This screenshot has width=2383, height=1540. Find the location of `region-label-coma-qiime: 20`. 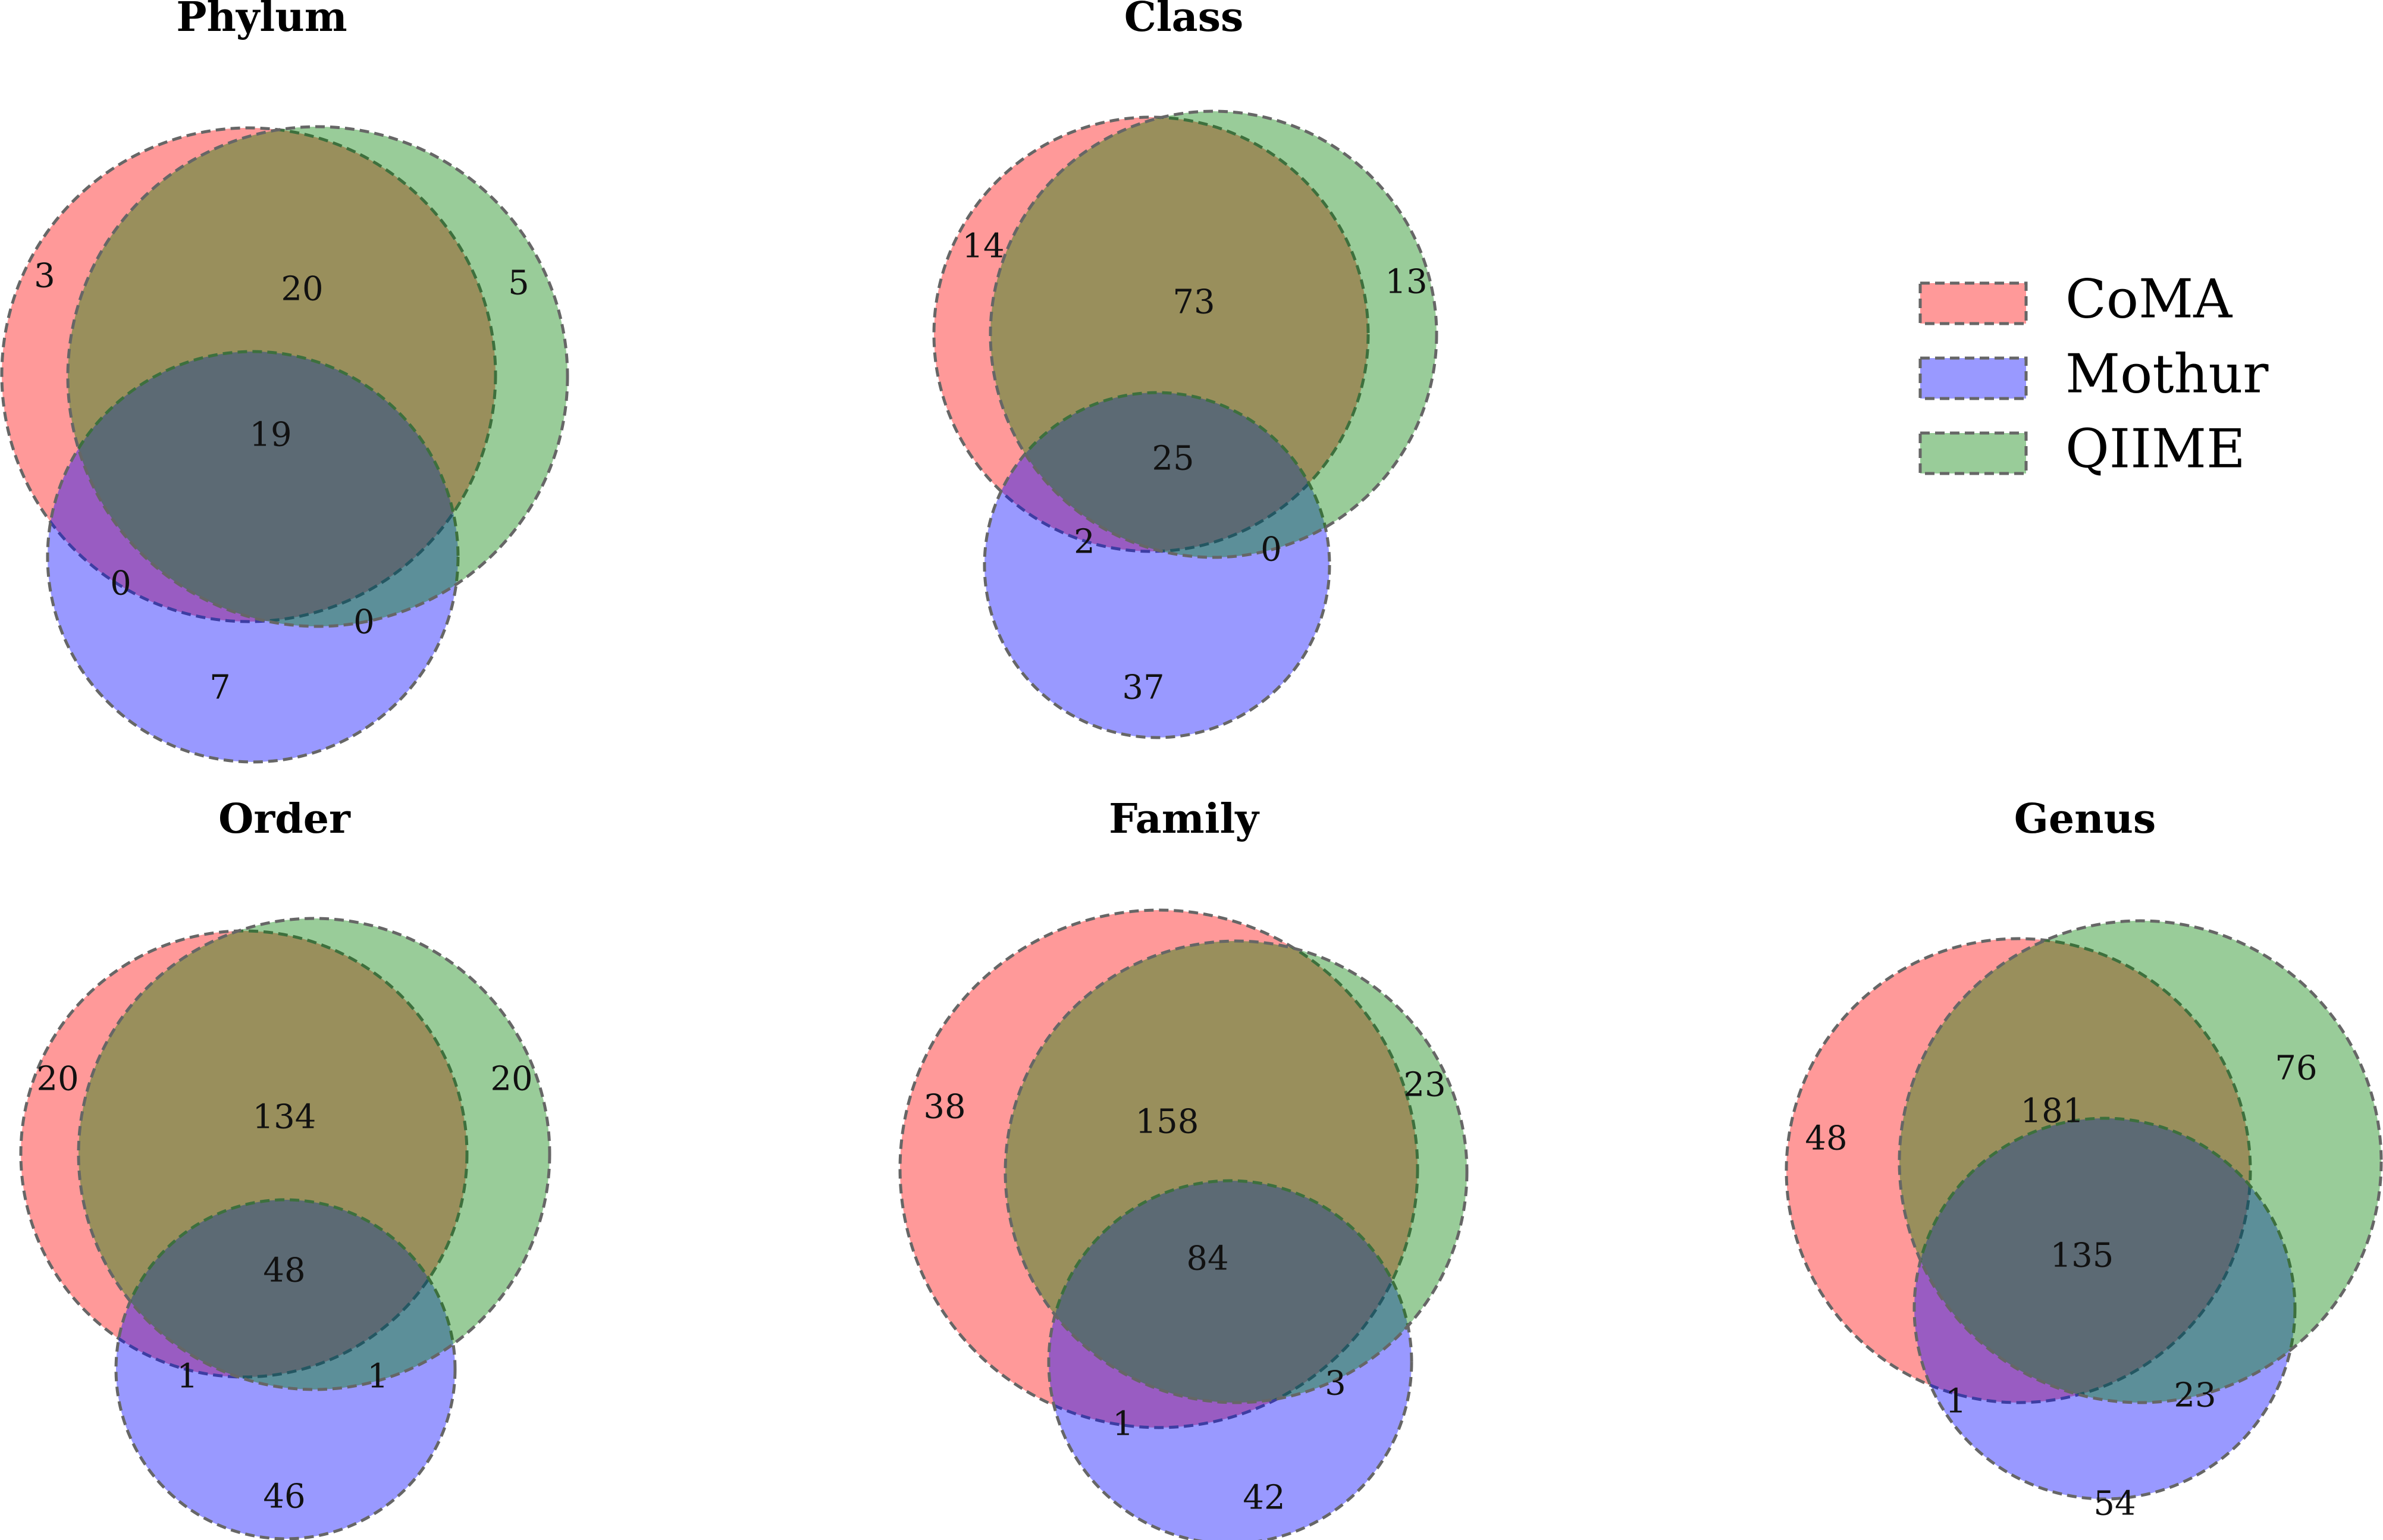

region-label-coma-qiime: 20 is located at coordinates (302, 289).